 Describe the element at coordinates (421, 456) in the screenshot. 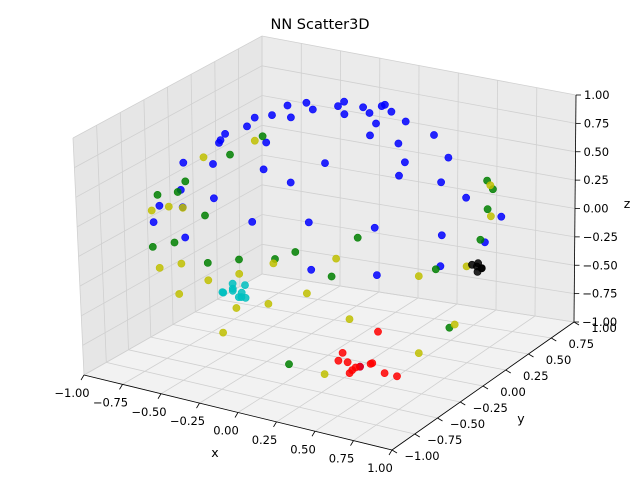

I see `y-tick-label: −1.00` at that location.